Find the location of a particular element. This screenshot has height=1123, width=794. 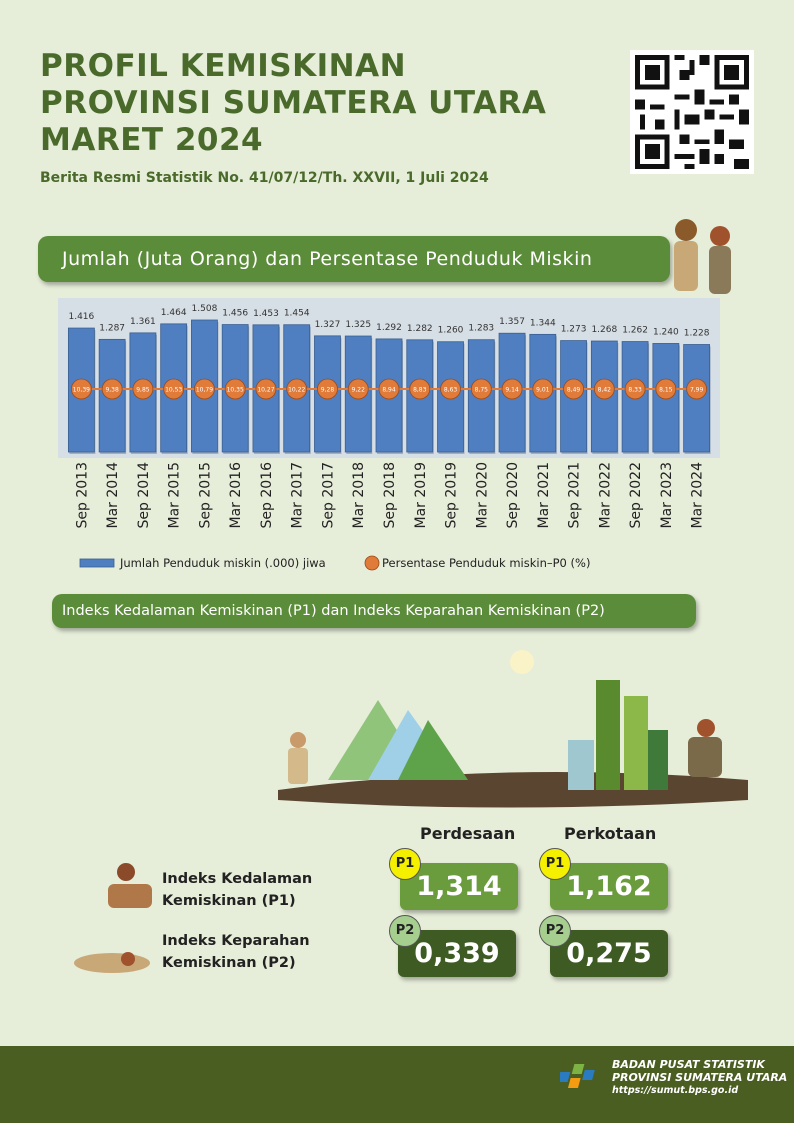

bar-value-label: 1.454 is located at coordinates (297, 314).